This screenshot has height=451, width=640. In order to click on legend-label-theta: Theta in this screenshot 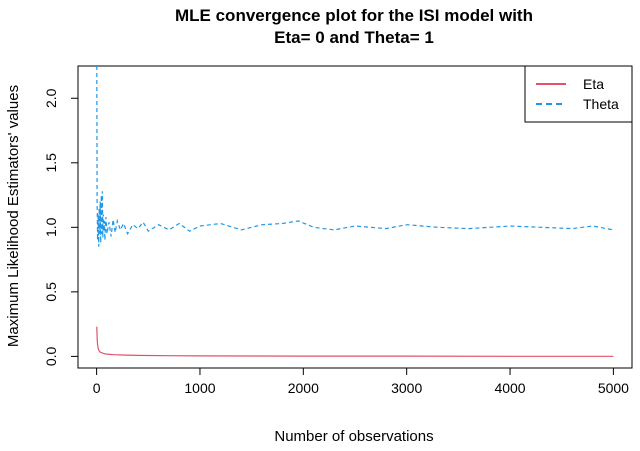, I will do `click(601, 104)`.